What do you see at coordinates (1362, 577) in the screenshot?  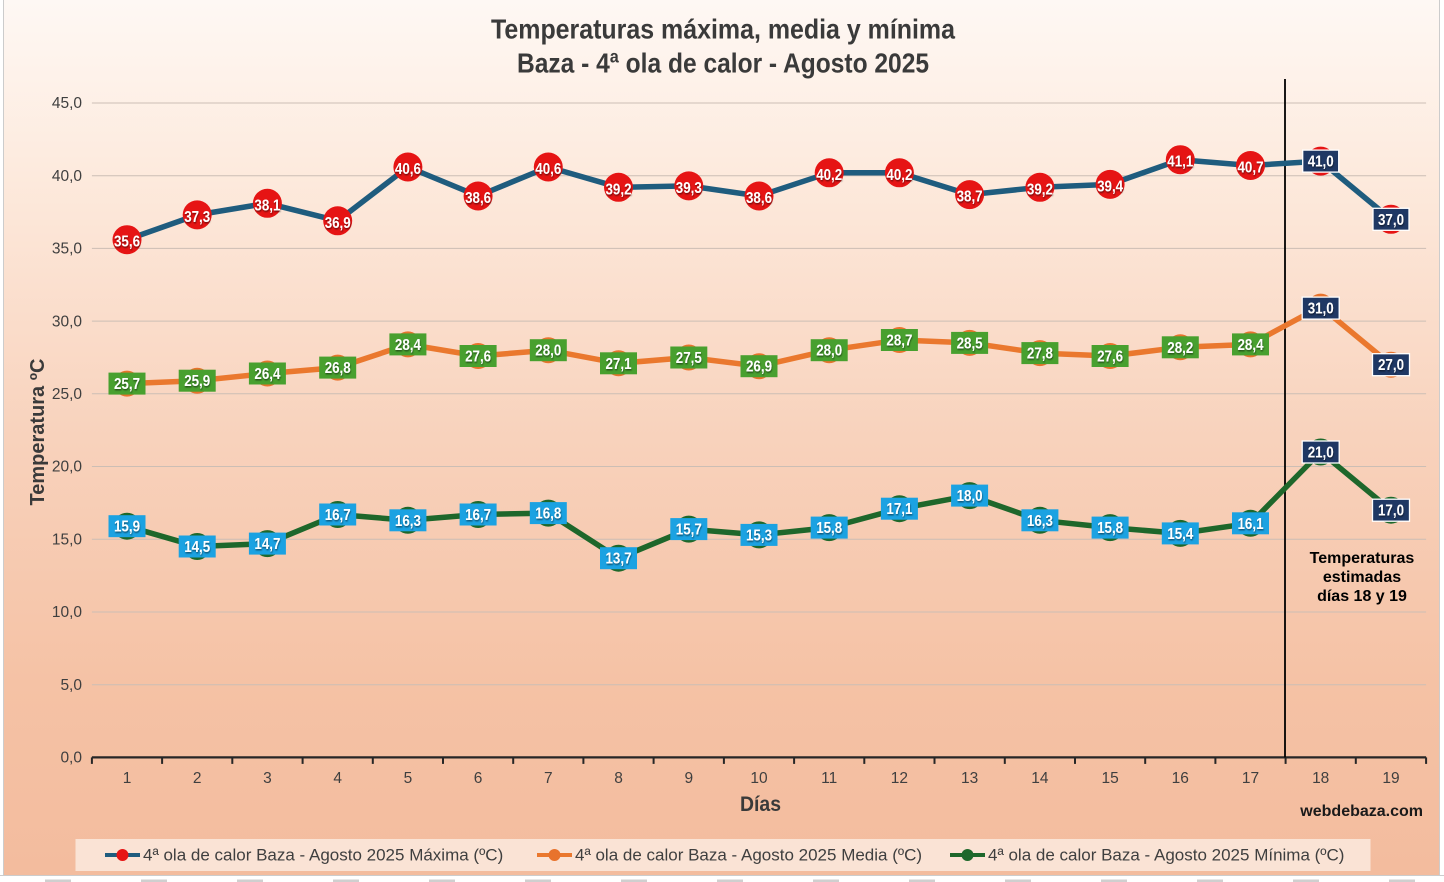 I see `svg-text: estimadas` at bounding box center [1362, 577].